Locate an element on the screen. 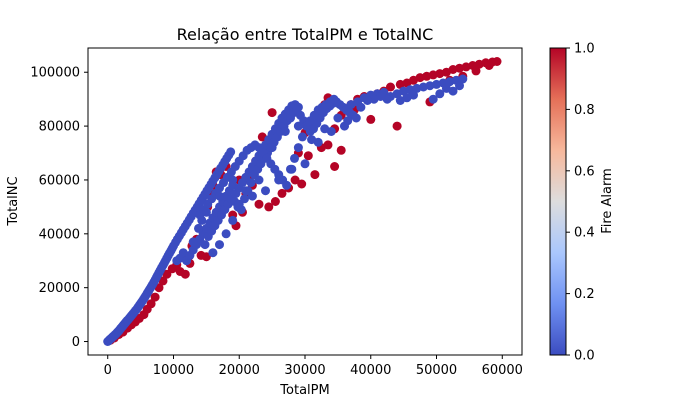 Image resolution: width=700 pixels, height=400 pixels. colorbar-tick-label: 0.6 is located at coordinates (584, 171).